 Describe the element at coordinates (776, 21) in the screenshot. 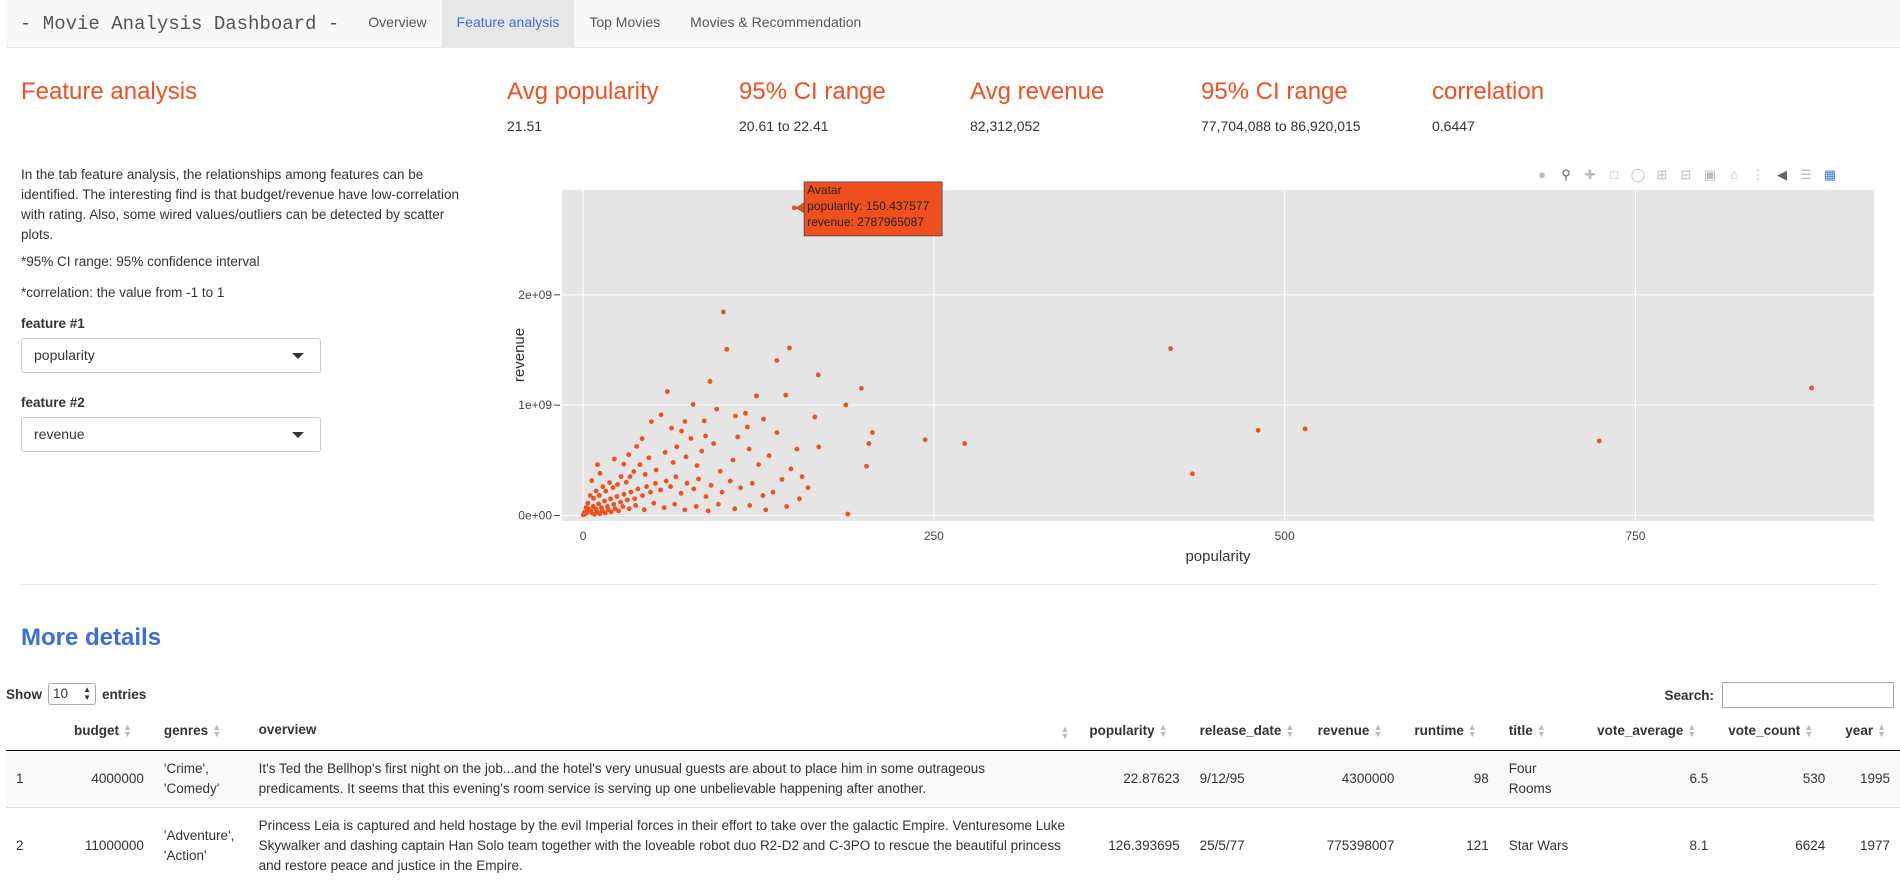

I see `tab-movies-recommendation: Movies & Recommendation` at that location.